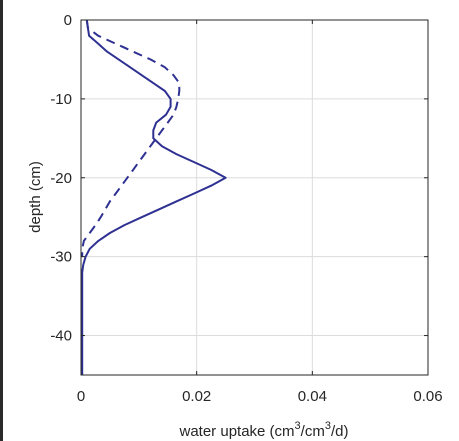 The width and height of the screenshot is (459, 441). Describe the element at coordinates (298, 426) in the screenshot. I see `x-axis-label-sup1: 3` at that location.